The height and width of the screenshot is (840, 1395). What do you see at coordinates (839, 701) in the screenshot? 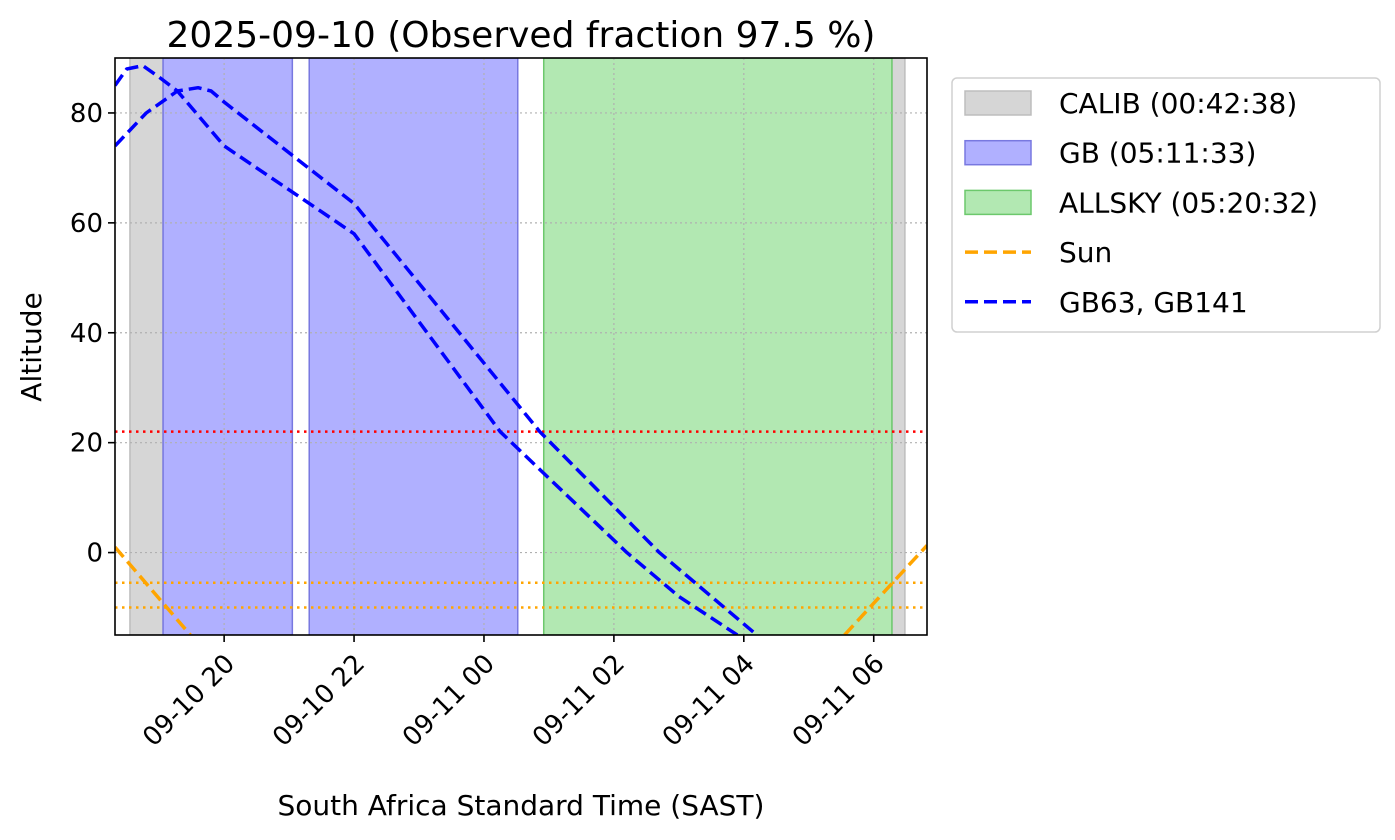
I see `x-tick-label: 09-11 06` at bounding box center [839, 701].